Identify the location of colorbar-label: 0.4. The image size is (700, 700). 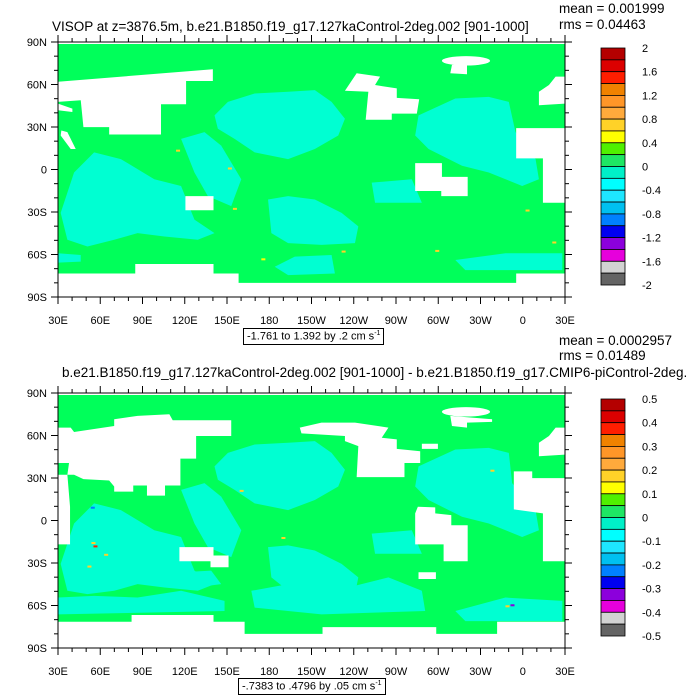
(649, 144).